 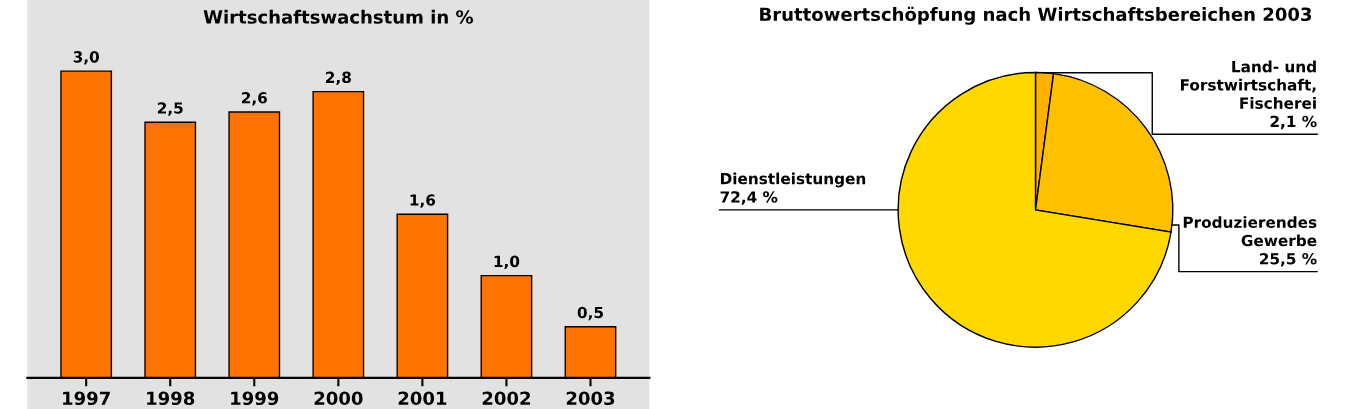 What do you see at coordinates (338, 398) in the screenshot?
I see `x-tick-label: 2000` at bounding box center [338, 398].